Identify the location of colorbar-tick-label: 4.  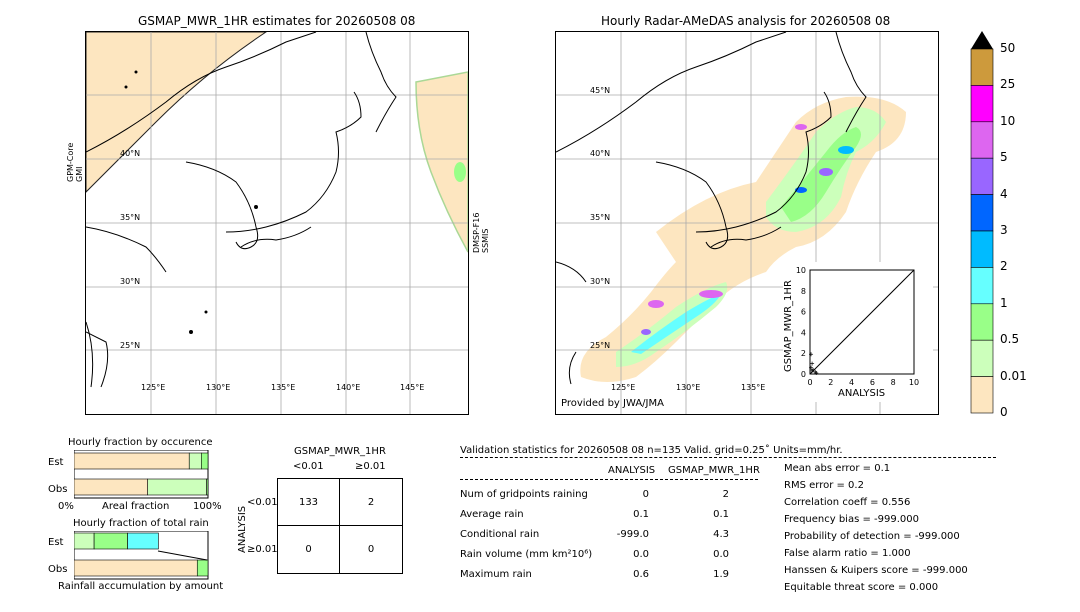
(1004, 193).